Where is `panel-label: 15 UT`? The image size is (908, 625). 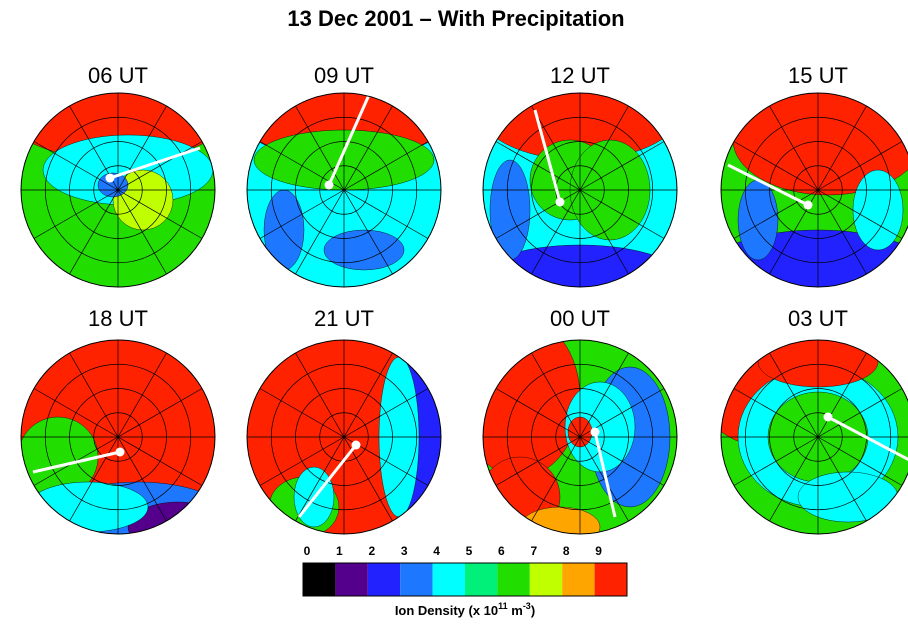
panel-label: 15 UT is located at coordinates (818, 75).